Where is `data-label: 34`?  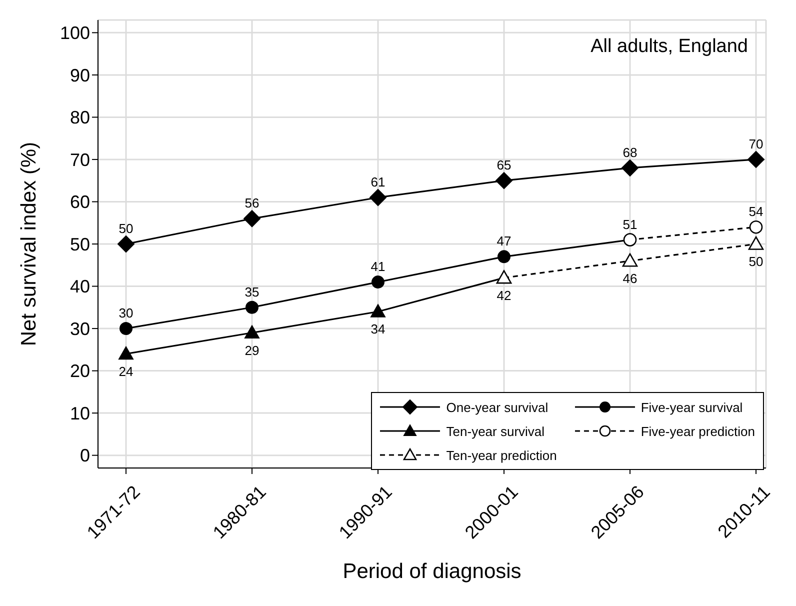 data-label: 34 is located at coordinates (378, 329).